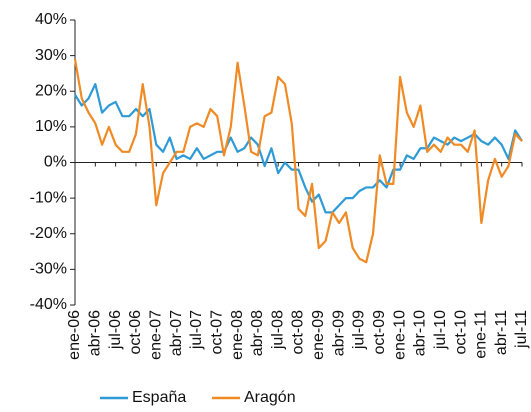 The image size is (531, 412). What do you see at coordinates (237, 335) in the screenshot?
I see `x-tick-label: ene-08` at bounding box center [237, 335].